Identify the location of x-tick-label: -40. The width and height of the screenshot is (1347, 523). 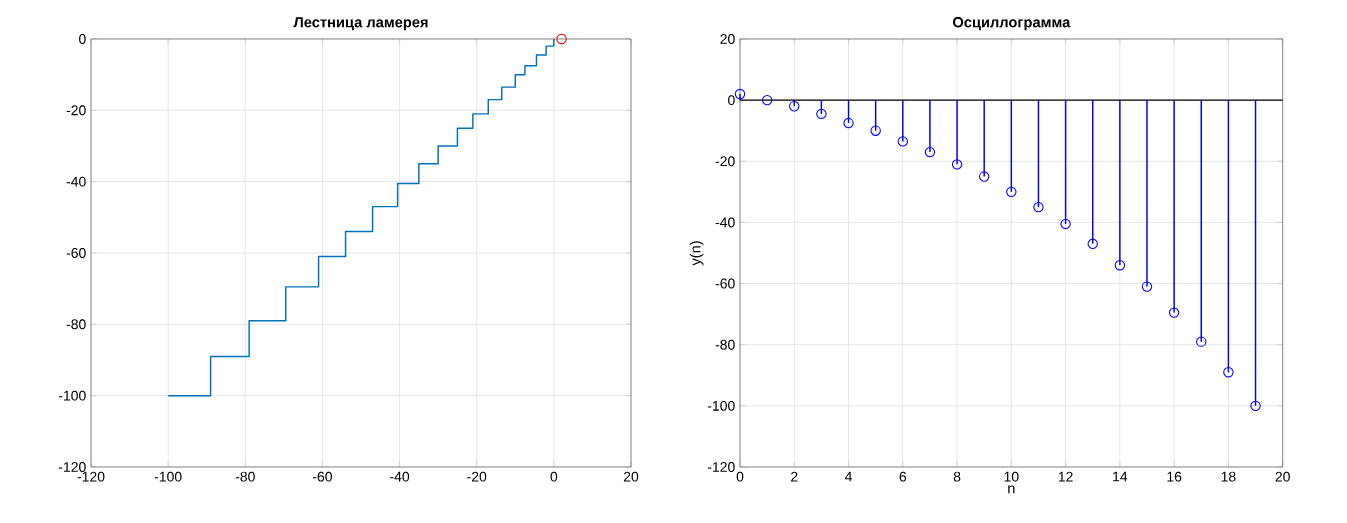
(400, 476).